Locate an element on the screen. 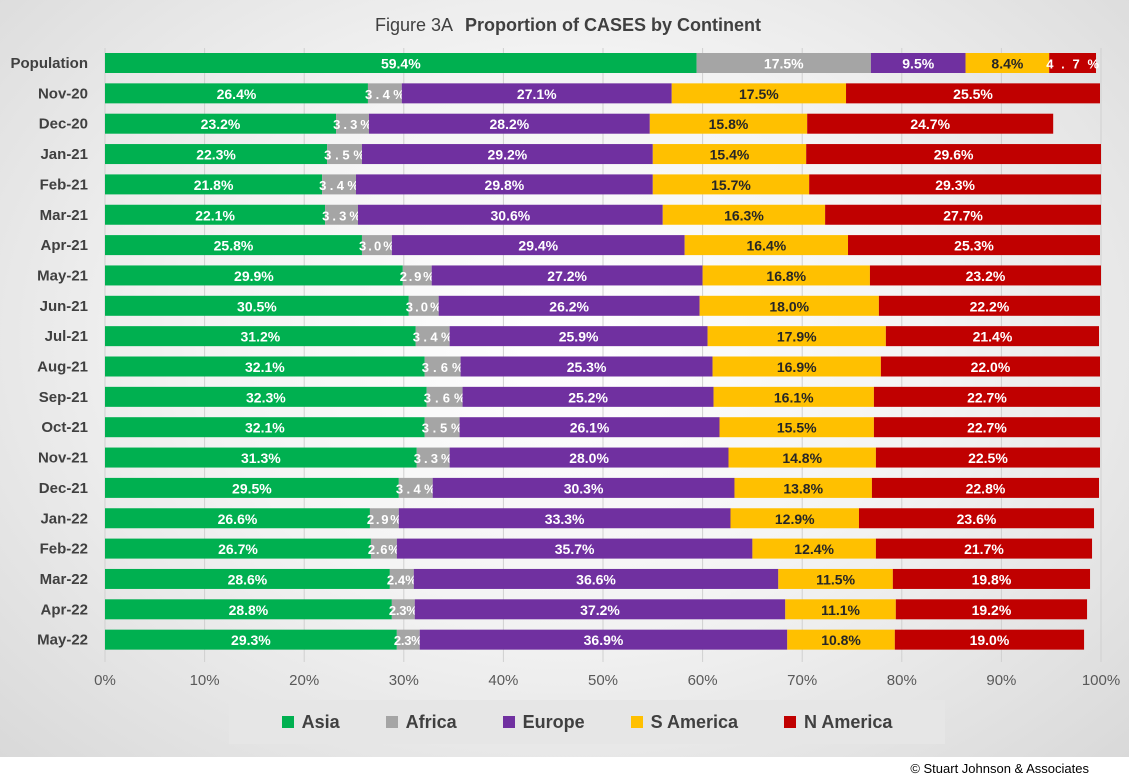 This screenshot has width=1129, height=784. category-label: Apr-22 is located at coordinates (64, 609).